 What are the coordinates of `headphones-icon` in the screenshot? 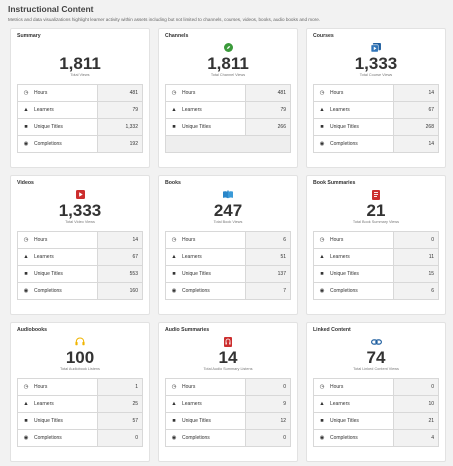 It's located at (80, 343).